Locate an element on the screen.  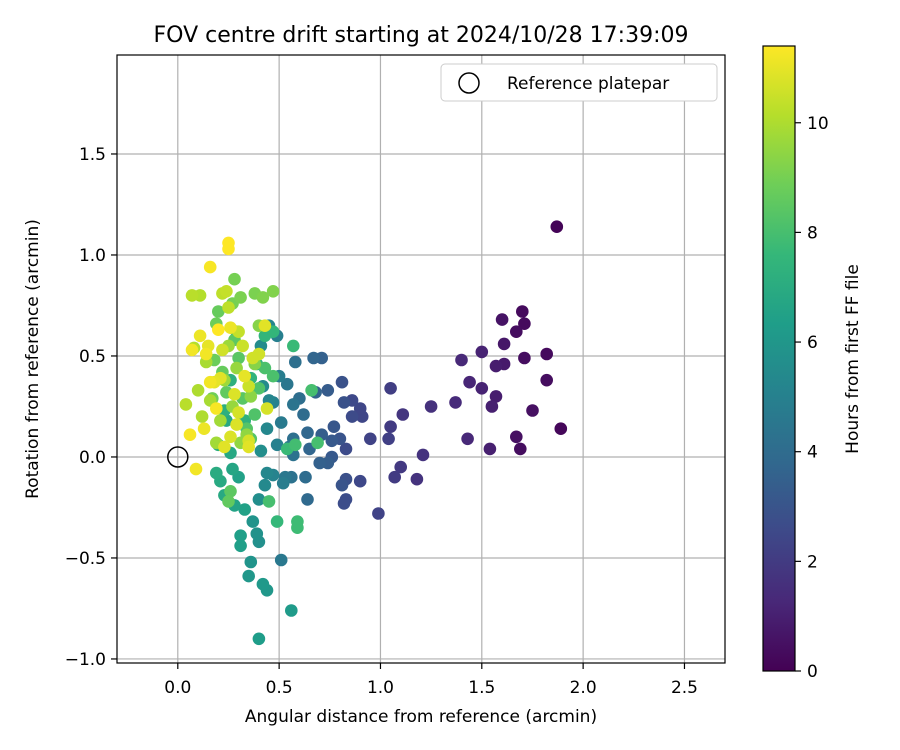
reference-marker-group is located at coordinates (178, 457).